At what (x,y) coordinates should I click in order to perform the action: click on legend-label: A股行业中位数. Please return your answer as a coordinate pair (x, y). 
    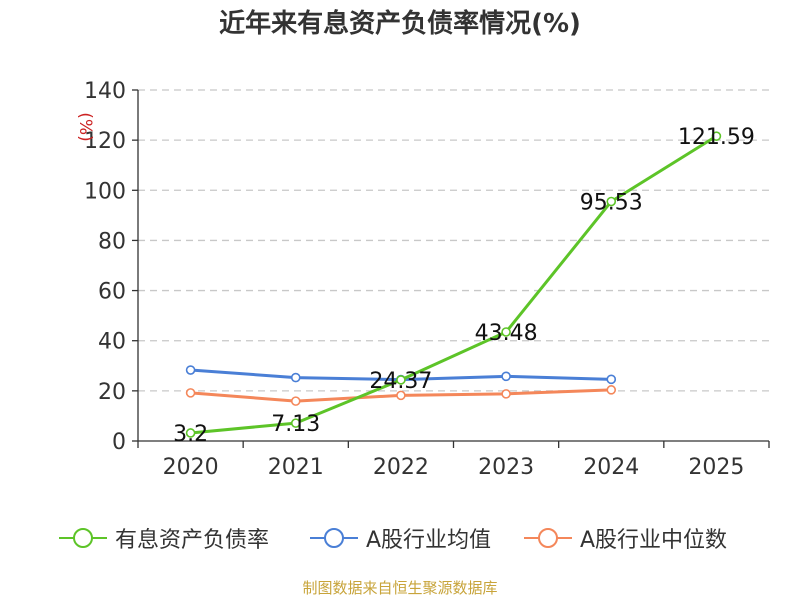
    Looking at the image, I should click on (654, 540).